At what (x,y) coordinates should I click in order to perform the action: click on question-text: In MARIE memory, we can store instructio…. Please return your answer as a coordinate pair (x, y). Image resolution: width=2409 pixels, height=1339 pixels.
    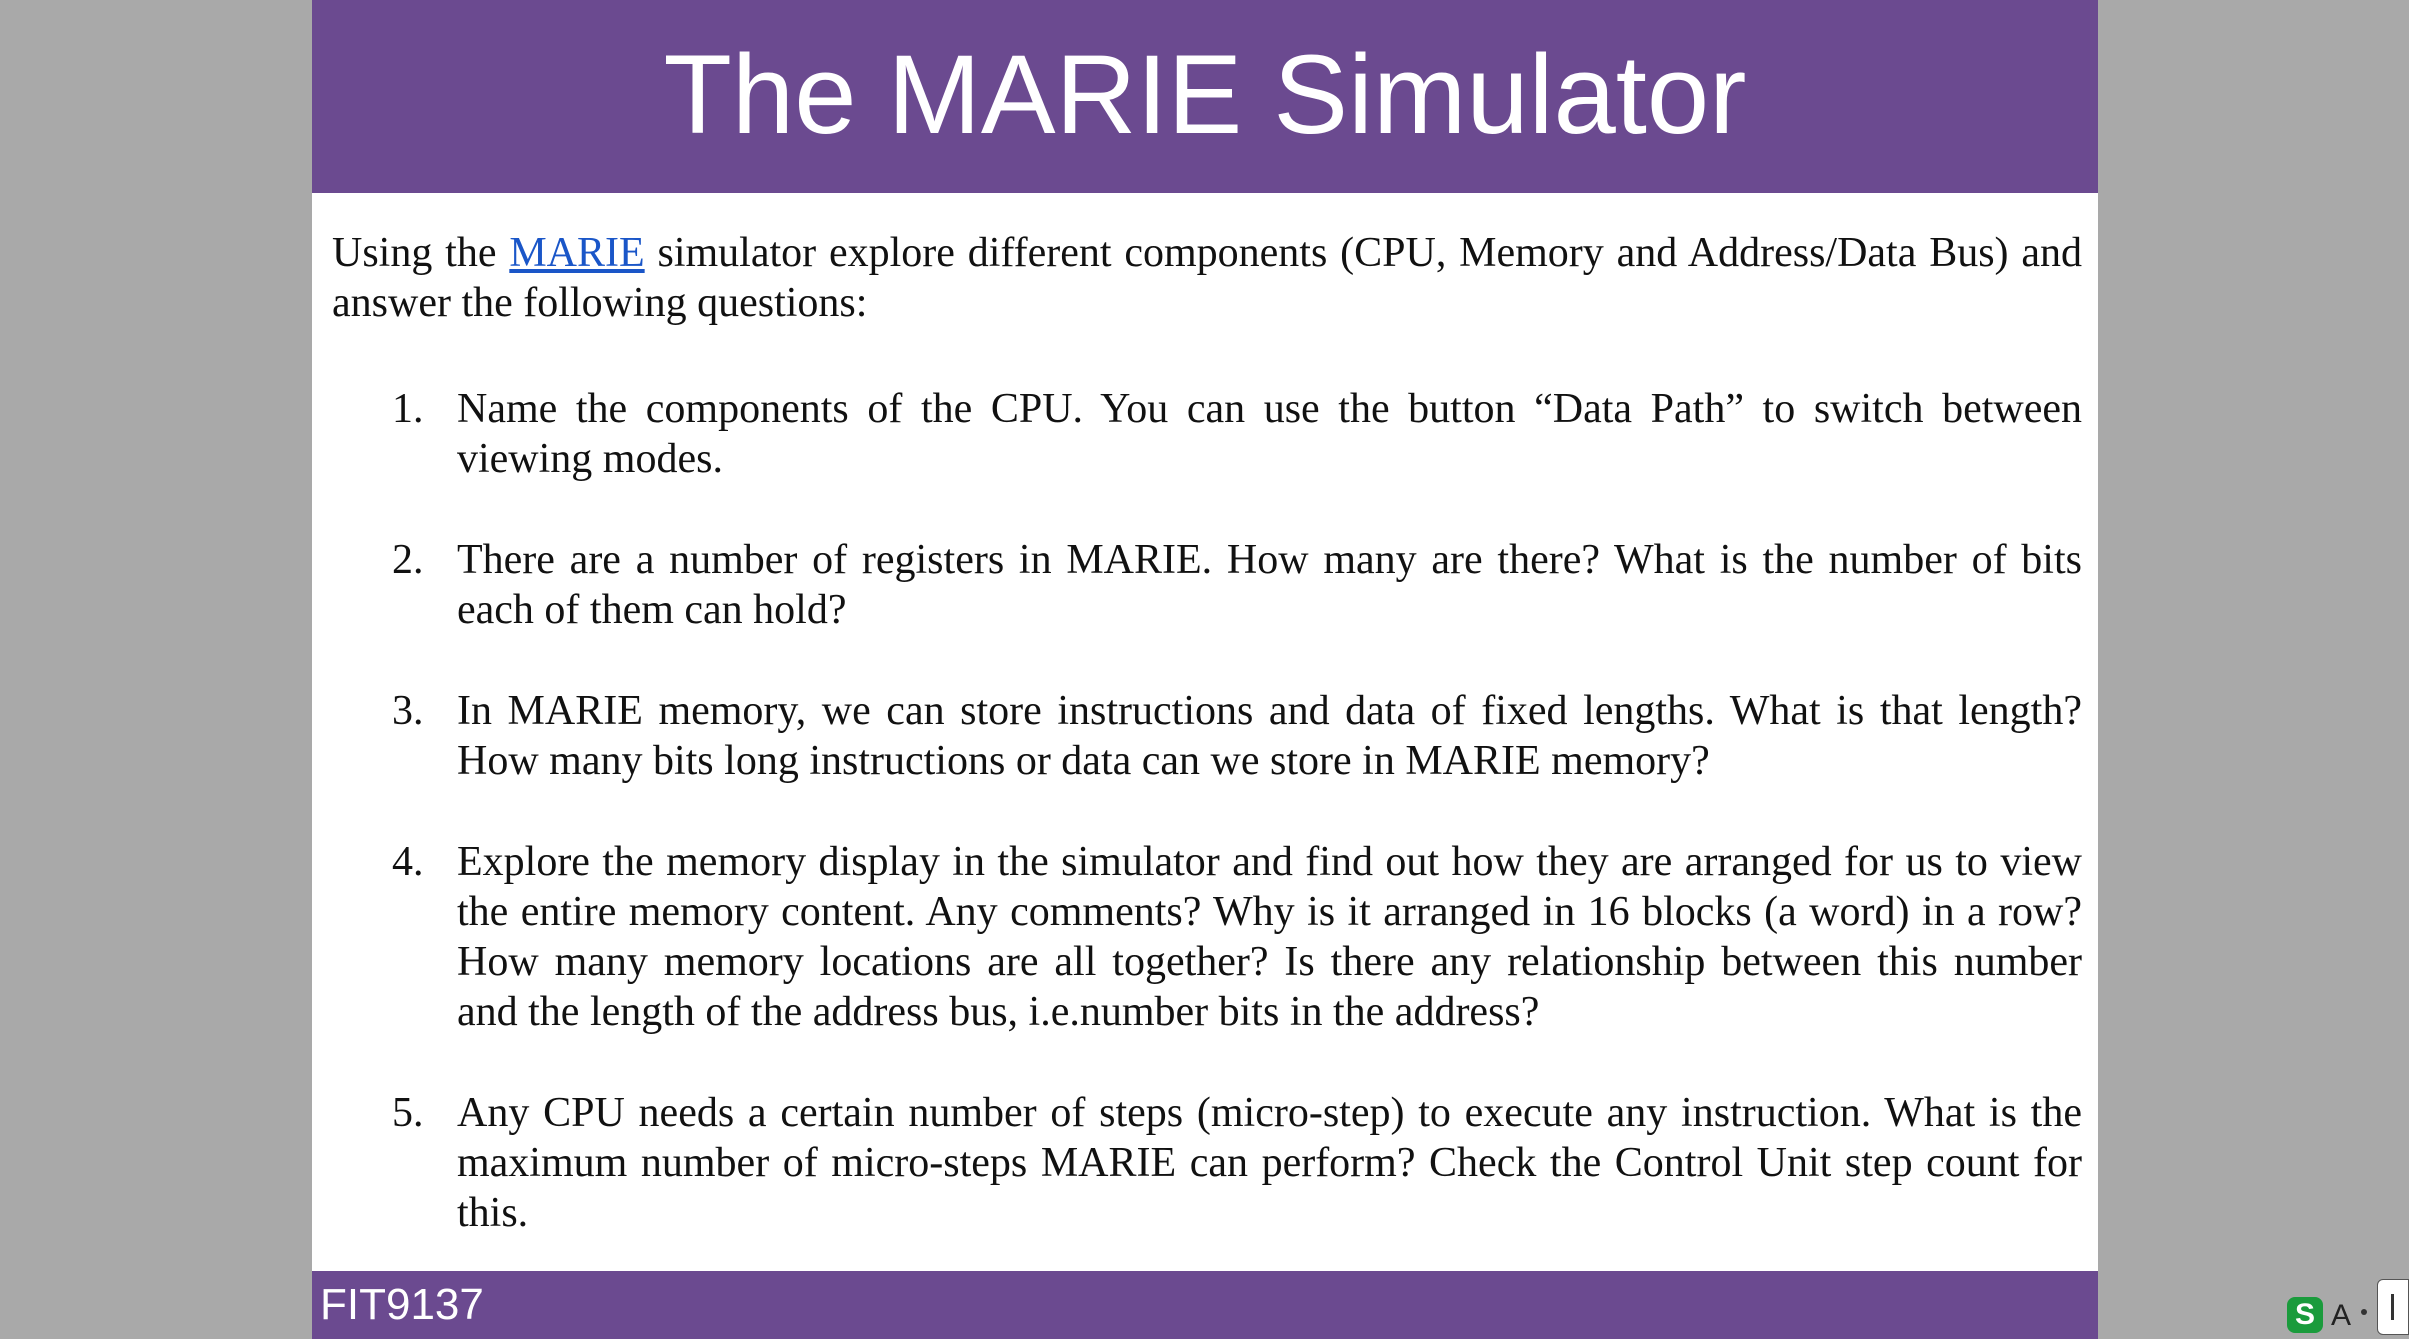
    Looking at the image, I should click on (1269, 736).